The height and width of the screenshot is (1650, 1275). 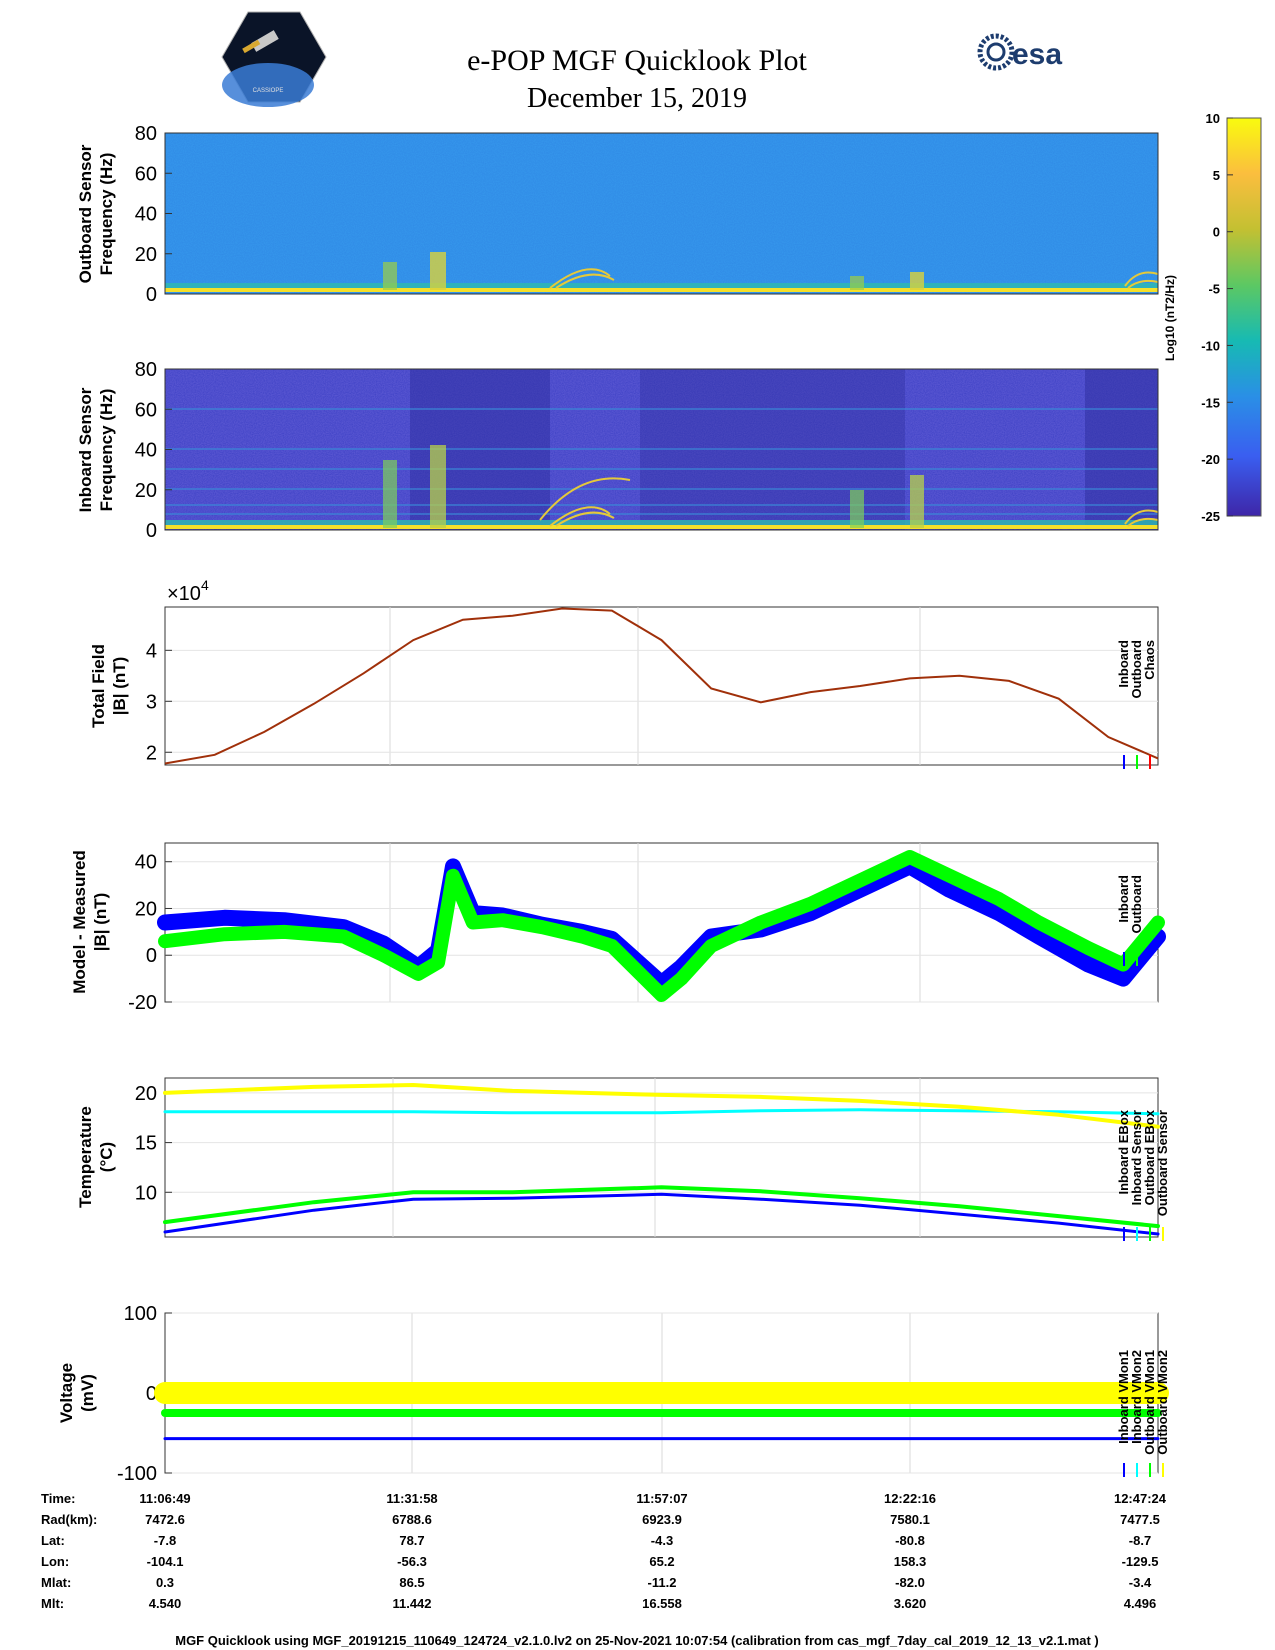 I want to click on ephemeris-row-label: Time:, so click(x=58, y=1498).